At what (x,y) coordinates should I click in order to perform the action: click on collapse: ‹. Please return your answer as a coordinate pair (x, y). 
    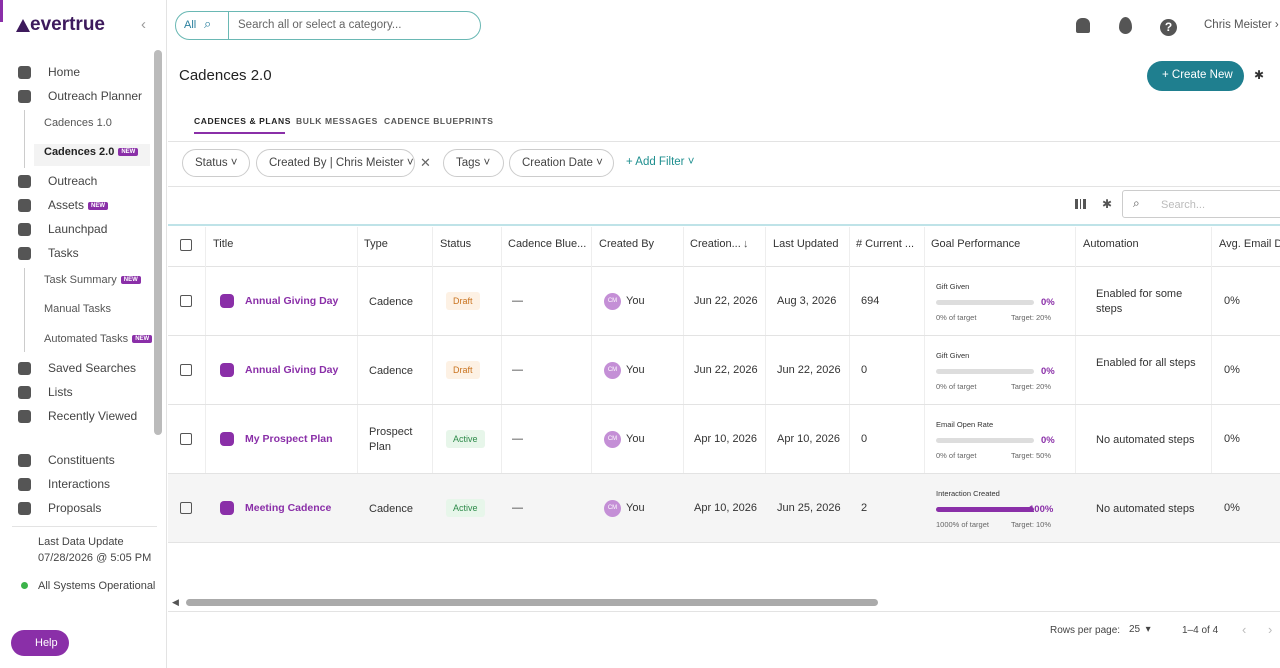
    Looking at the image, I should click on (143, 24).